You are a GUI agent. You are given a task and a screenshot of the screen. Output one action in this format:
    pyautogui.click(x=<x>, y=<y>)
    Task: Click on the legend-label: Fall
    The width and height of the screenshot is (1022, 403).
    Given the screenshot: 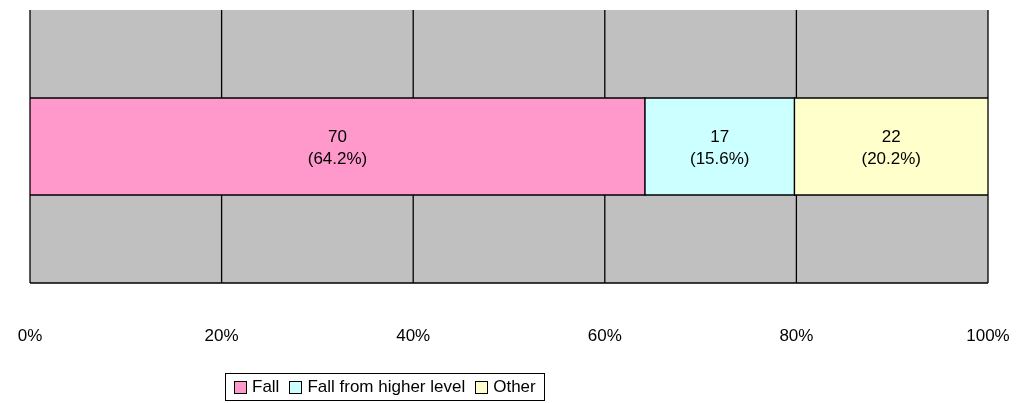 What is the action you would take?
    pyautogui.click(x=266, y=387)
    